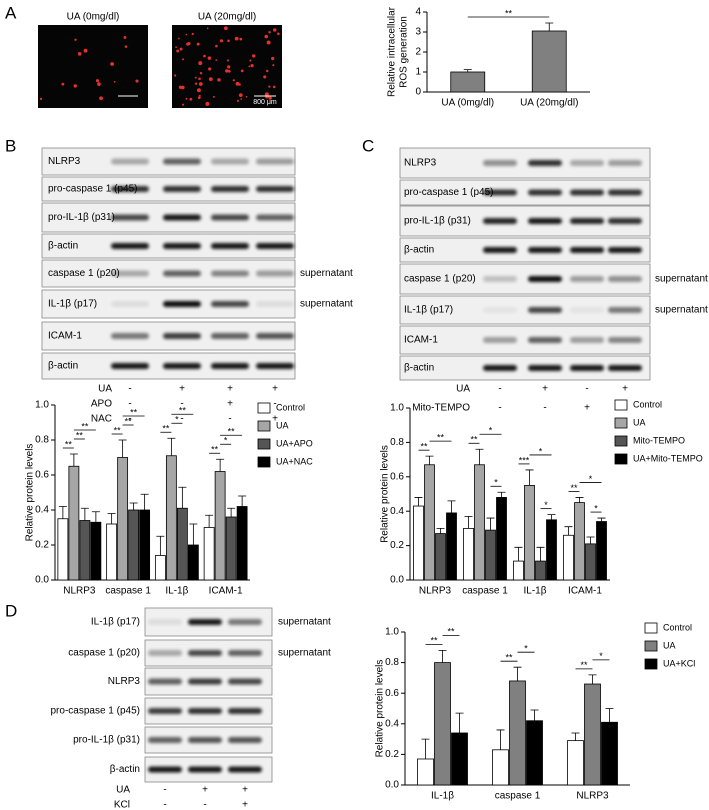 The image size is (709, 810). Describe the element at coordinates (659, 440) in the screenshot. I see `legend-label: Mito-TEMPO` at that location.